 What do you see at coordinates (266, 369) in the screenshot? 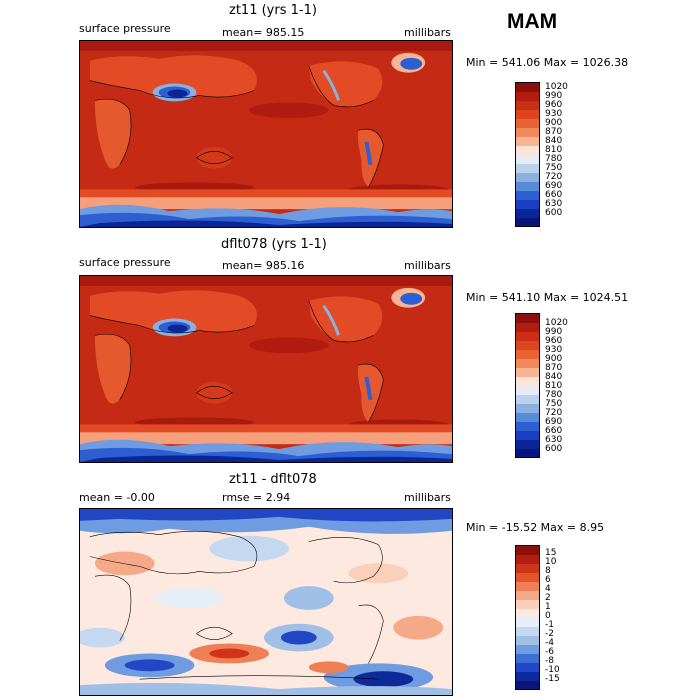
I see `panel2-map` at bounding box center [266, 369].